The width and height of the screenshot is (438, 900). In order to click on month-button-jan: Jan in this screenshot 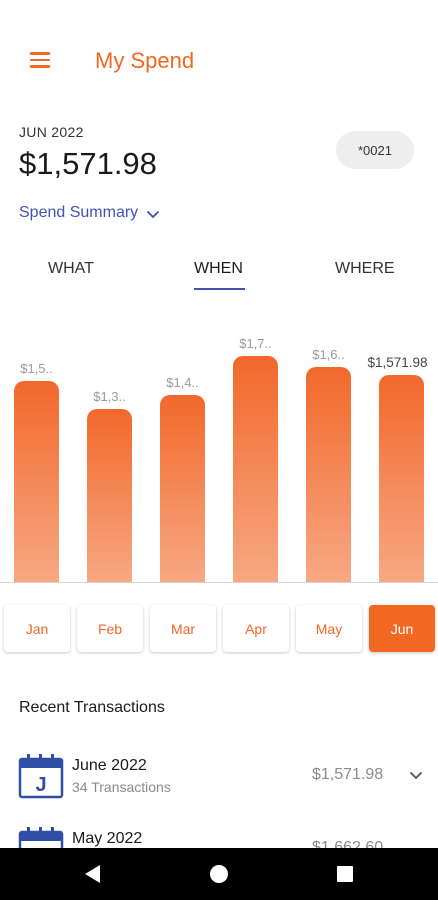, I will do `click(37, 628)`.